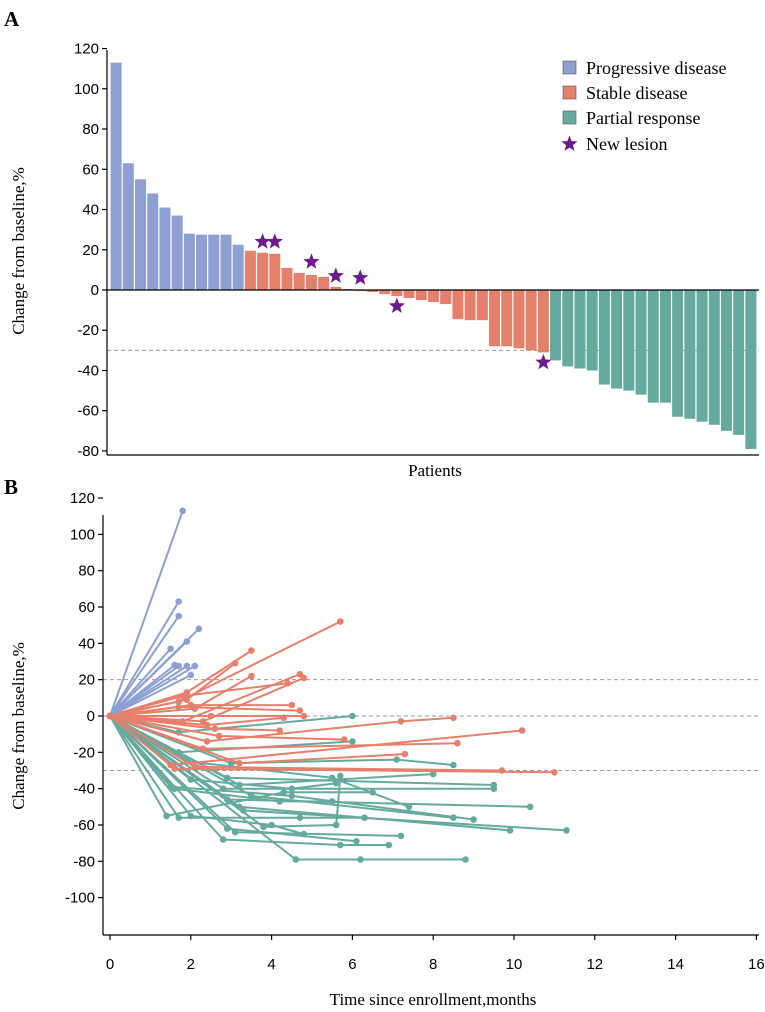  I want to click on legend-label-stable: Stable disease, so click(636, 93).